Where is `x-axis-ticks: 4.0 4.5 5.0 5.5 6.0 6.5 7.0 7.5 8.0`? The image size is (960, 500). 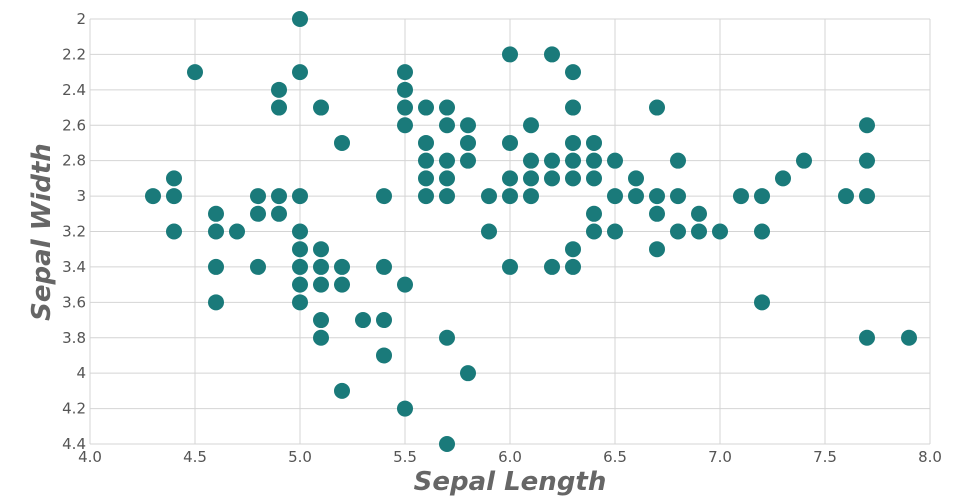
x-axis-ticks: 4.0 4.5 5.0 5.5 6.0 6.5 7.0 7.5 8.0 is located at coordinates (510, 457).